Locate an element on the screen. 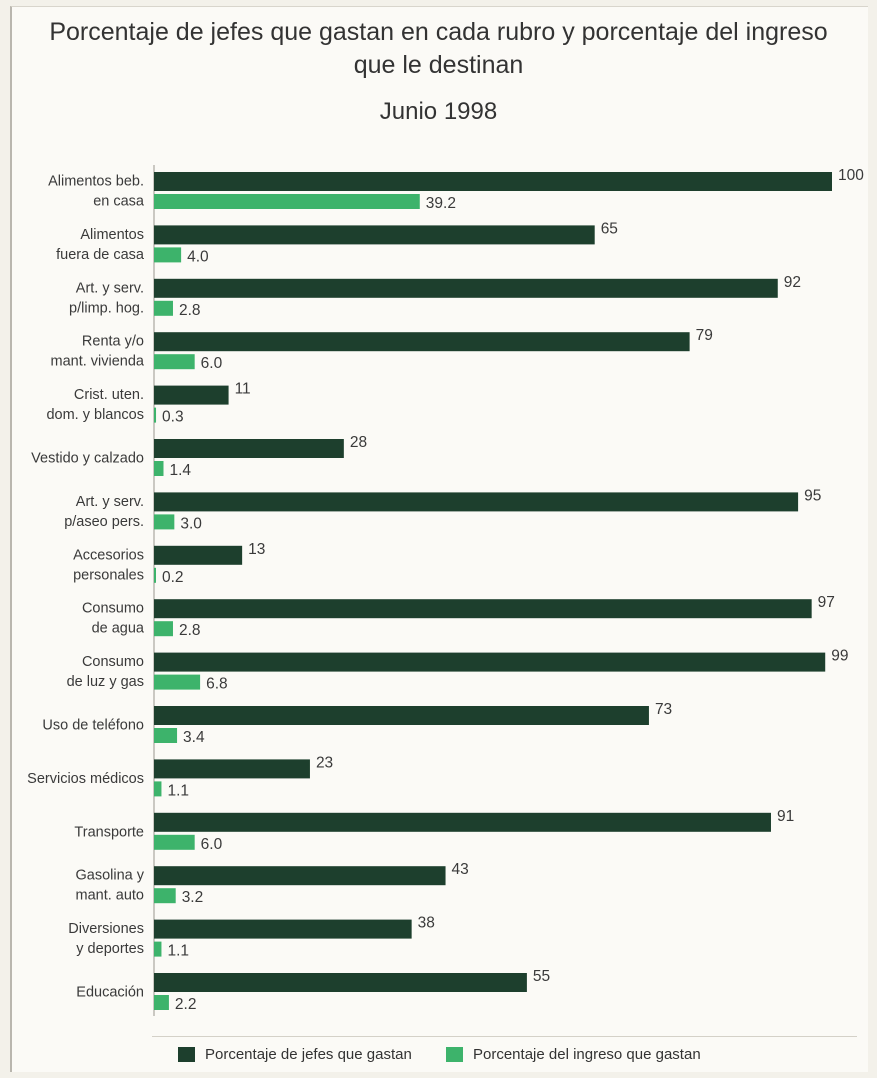 This screenshot has height=1078, width=877. category-label: mant. auto is located at coordinates (109, 896).